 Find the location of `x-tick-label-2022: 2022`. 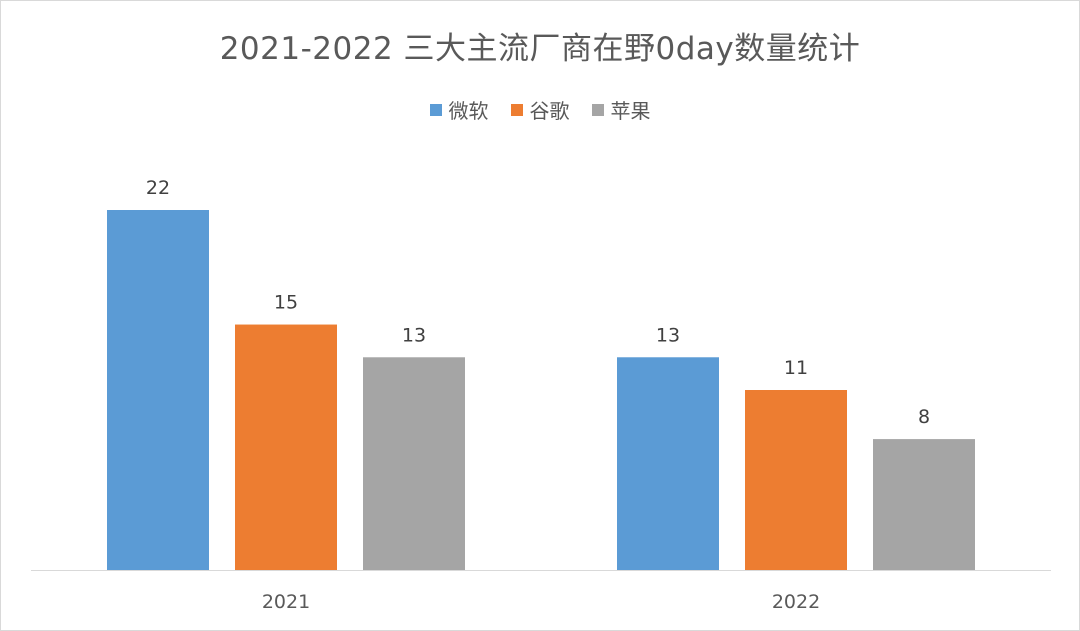

x-tick-label-2022: 2022 is located at coordinates (796, 602).